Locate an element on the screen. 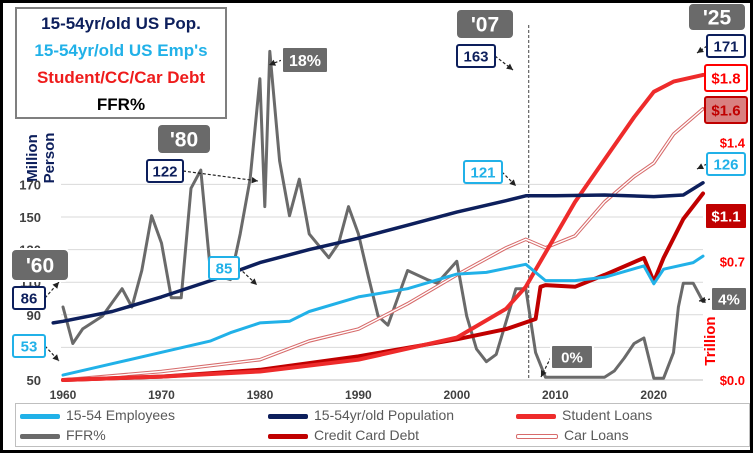  callout-label-ffr-2025: 4% is located at coordinates (729, 299).